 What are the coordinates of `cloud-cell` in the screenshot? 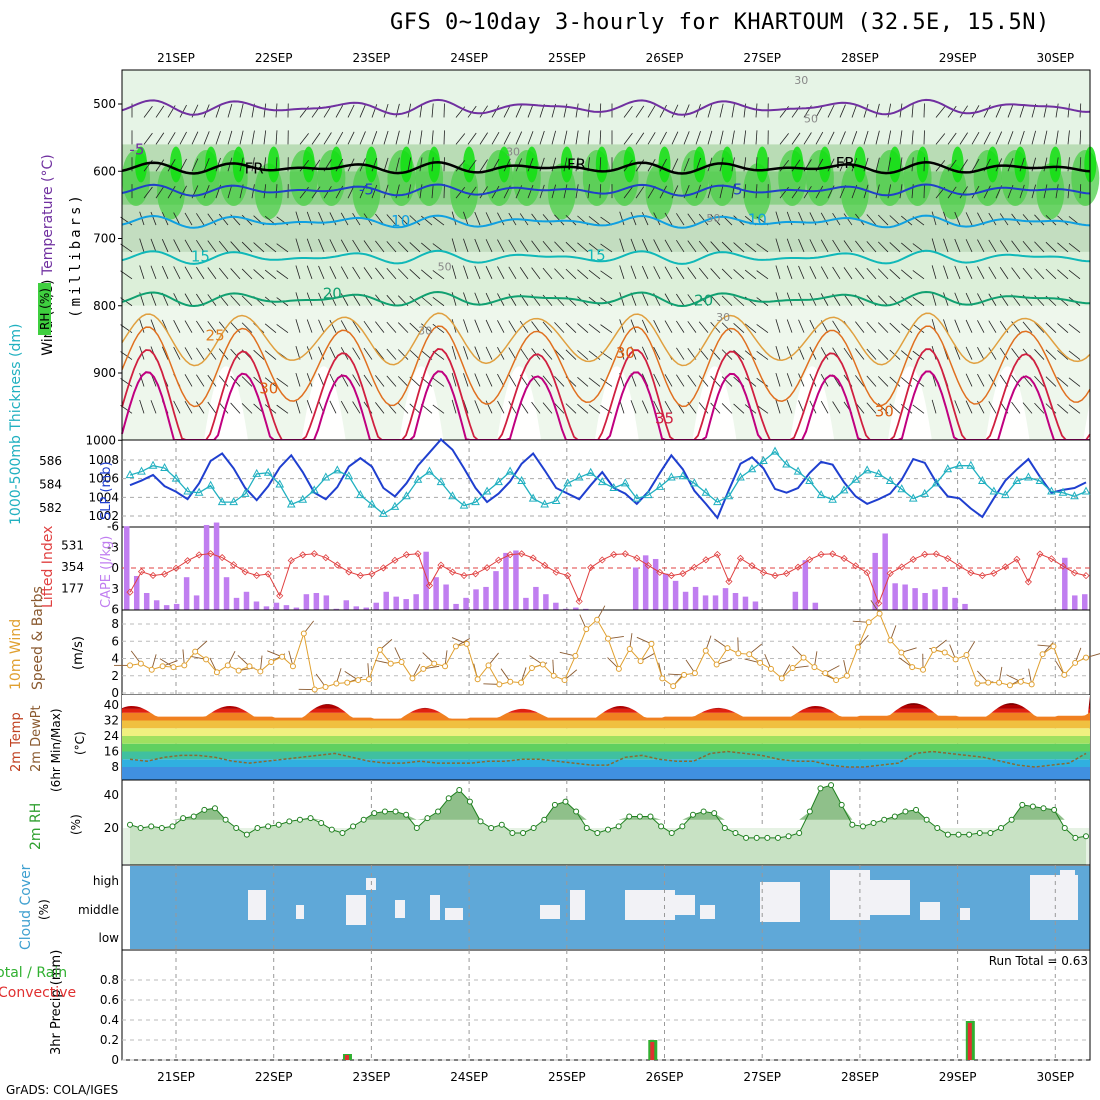 It's located at (1067, 877).